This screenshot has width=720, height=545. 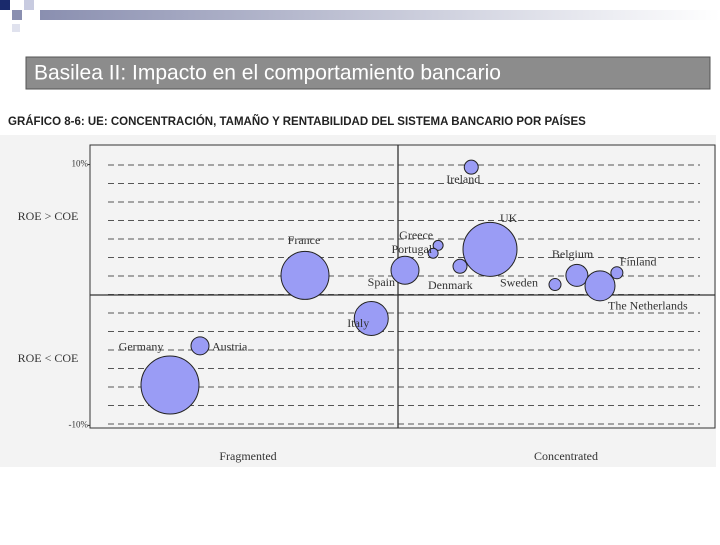 What do you see at coordinates (638, 262) in the screenshot?
I see `bubble-label: Finland` at bounding box center [638, 262].